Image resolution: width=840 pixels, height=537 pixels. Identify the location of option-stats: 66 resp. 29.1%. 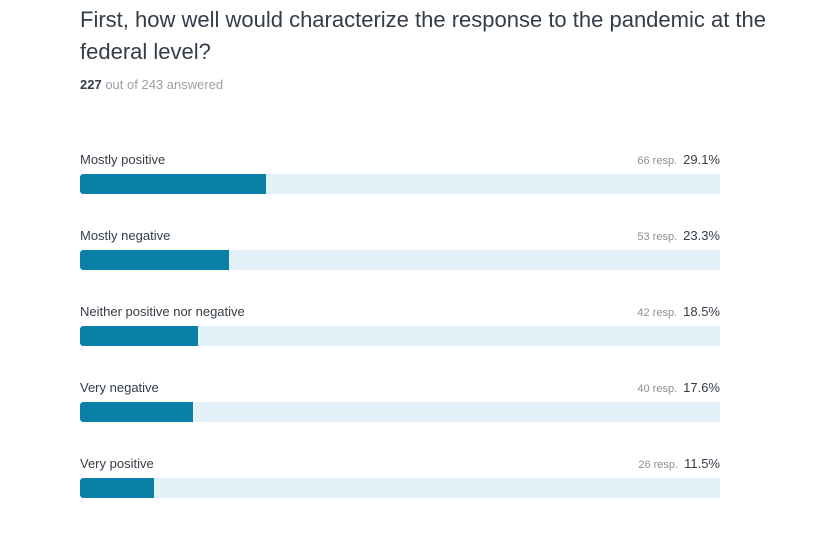
(678, 159).